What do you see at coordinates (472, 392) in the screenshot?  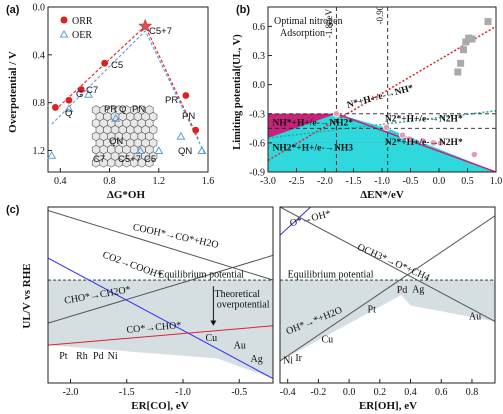 I see `panel-c-right-xtick-label: 0.8` at bounding box center [472, 392].